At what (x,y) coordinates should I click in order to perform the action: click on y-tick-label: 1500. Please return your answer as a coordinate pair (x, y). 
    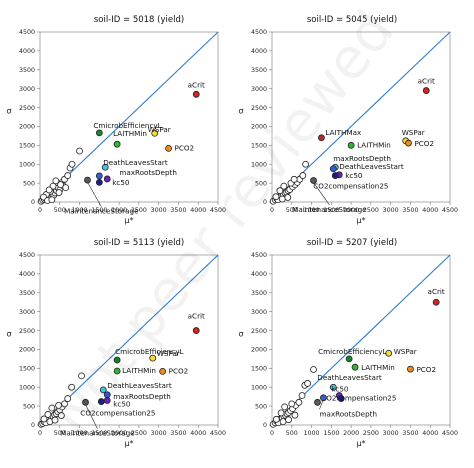
    Looking at the image, I should click on (259, 369).